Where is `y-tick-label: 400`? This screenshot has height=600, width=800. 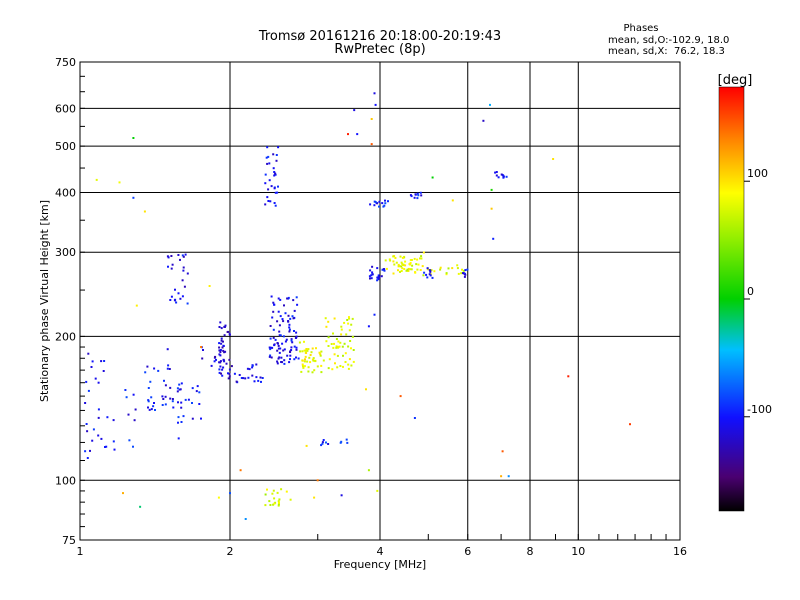 y-tick-label: 400 is located at coordinates (65, 192).